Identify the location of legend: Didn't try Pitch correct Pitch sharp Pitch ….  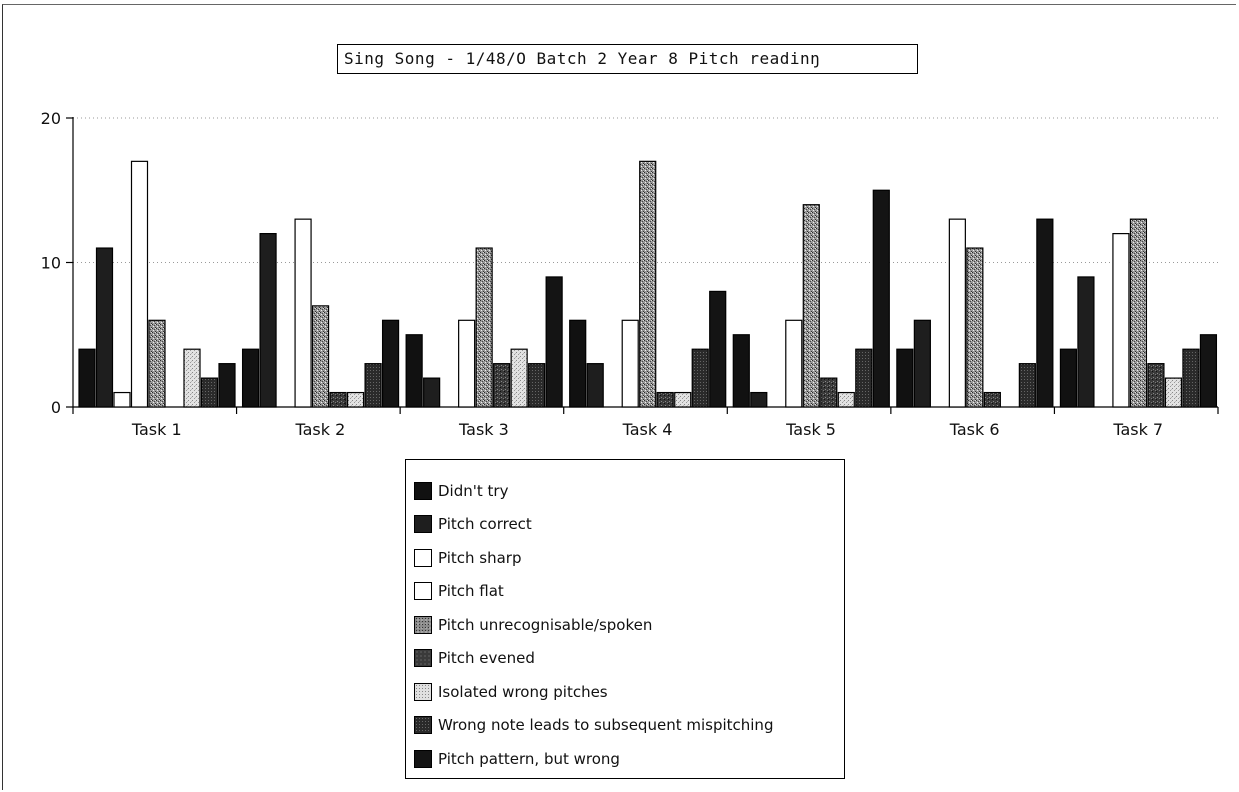
(625, 619).